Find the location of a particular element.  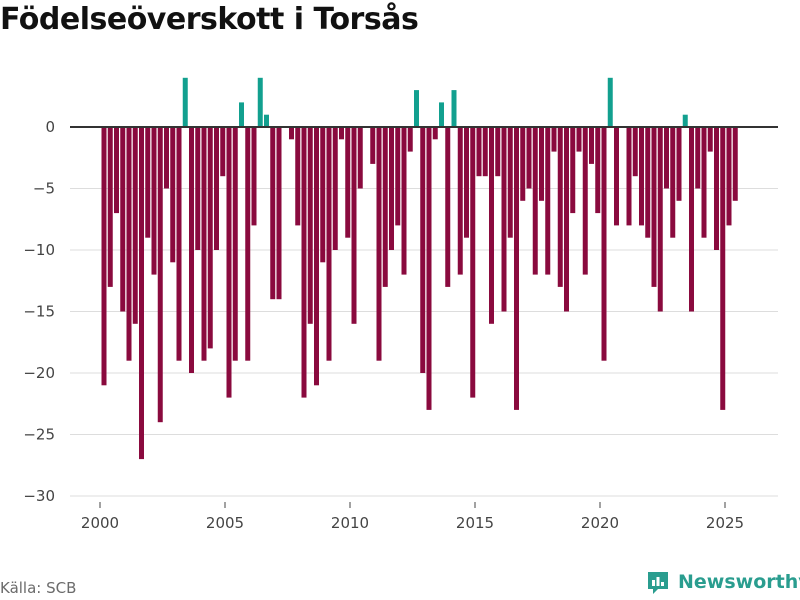

source-note: Källa: SCB is located at coordinates (38, 588).